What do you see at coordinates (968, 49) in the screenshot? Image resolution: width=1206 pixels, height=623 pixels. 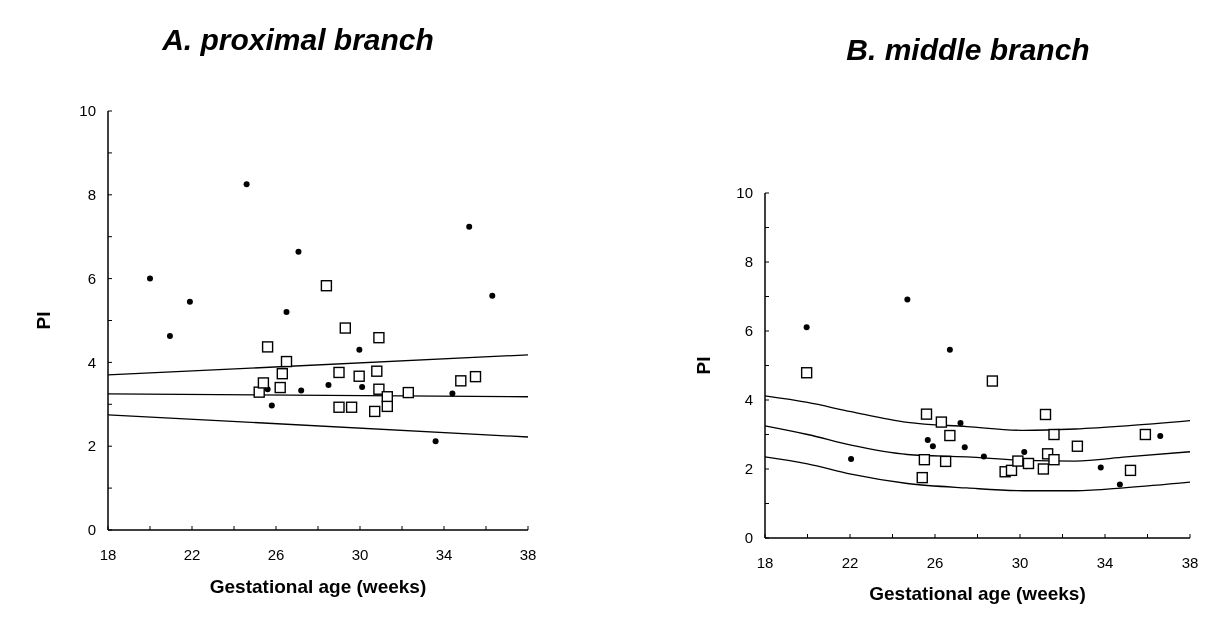 I see `chart-title: B. middle branch` at bounding box center [968, 49].